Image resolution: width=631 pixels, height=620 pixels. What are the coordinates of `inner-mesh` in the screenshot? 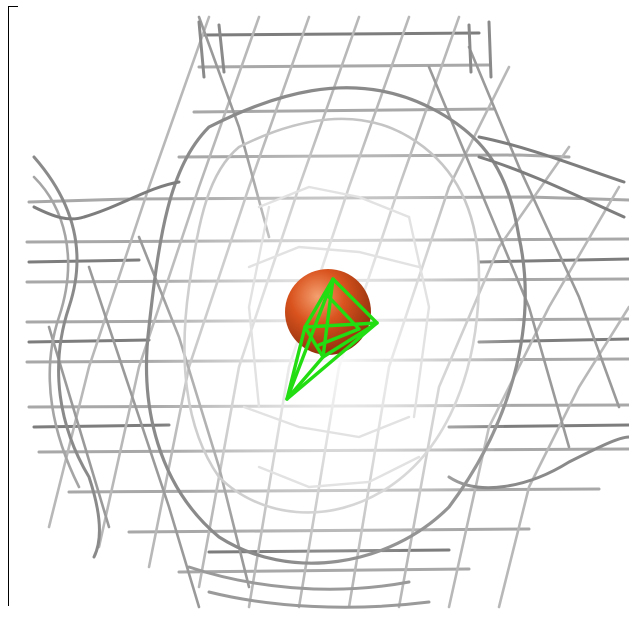 It's located at (336, 337).